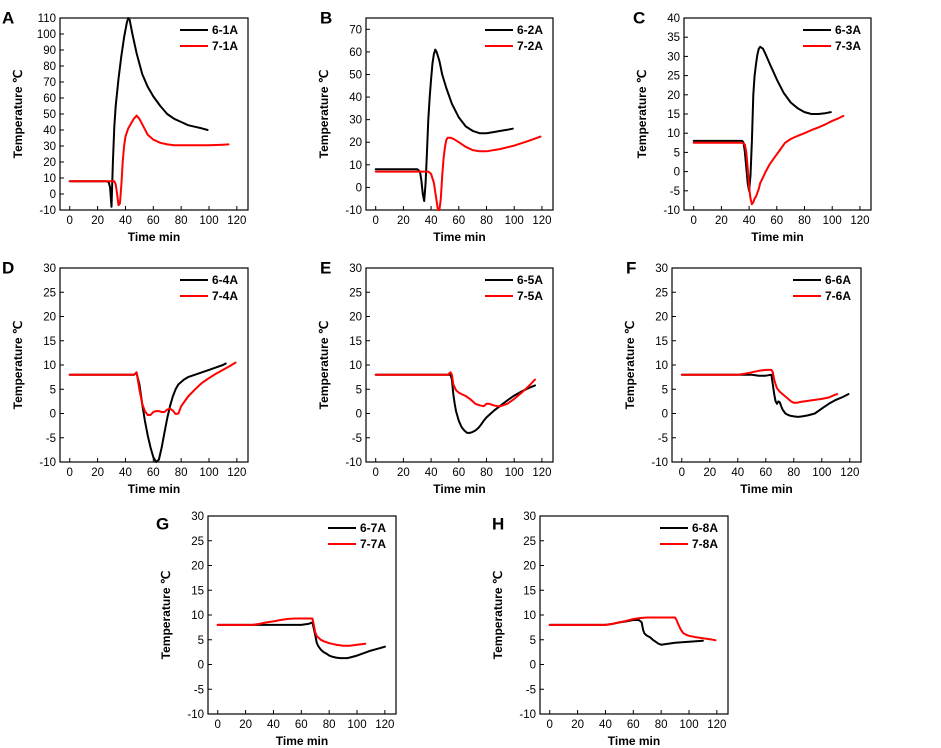 Image resolution: width=941 pixels, height=748 pixels. I want to click on panel-letter: E, so click(325, 267).